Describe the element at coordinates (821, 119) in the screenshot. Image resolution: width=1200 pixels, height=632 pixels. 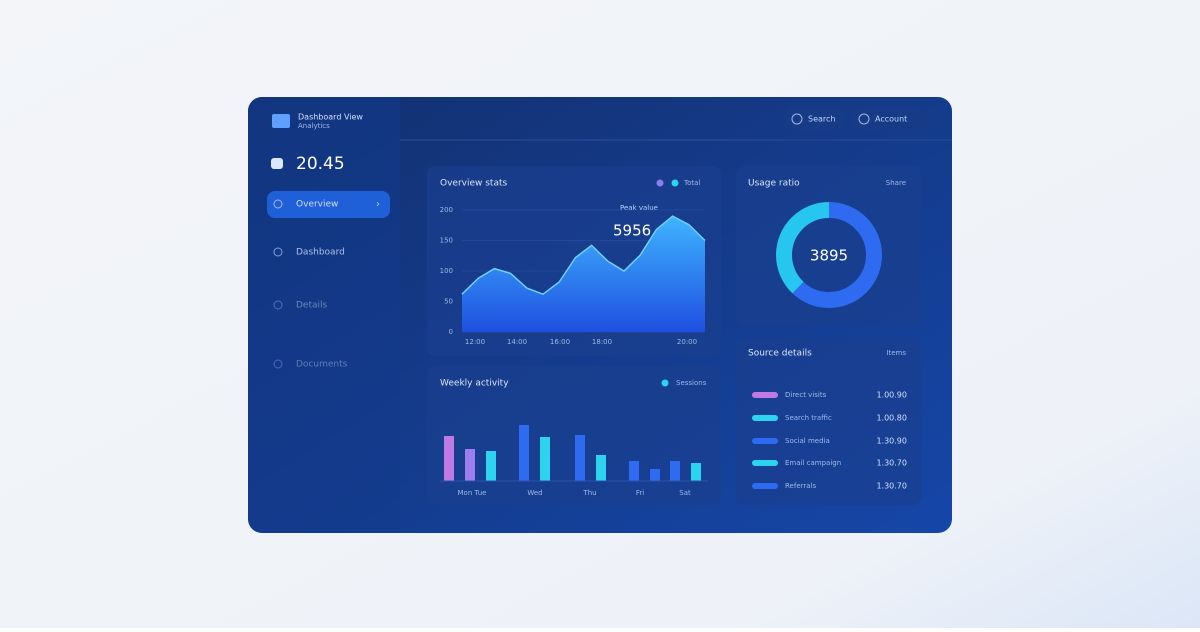
I see `button-label: Search` at that location.